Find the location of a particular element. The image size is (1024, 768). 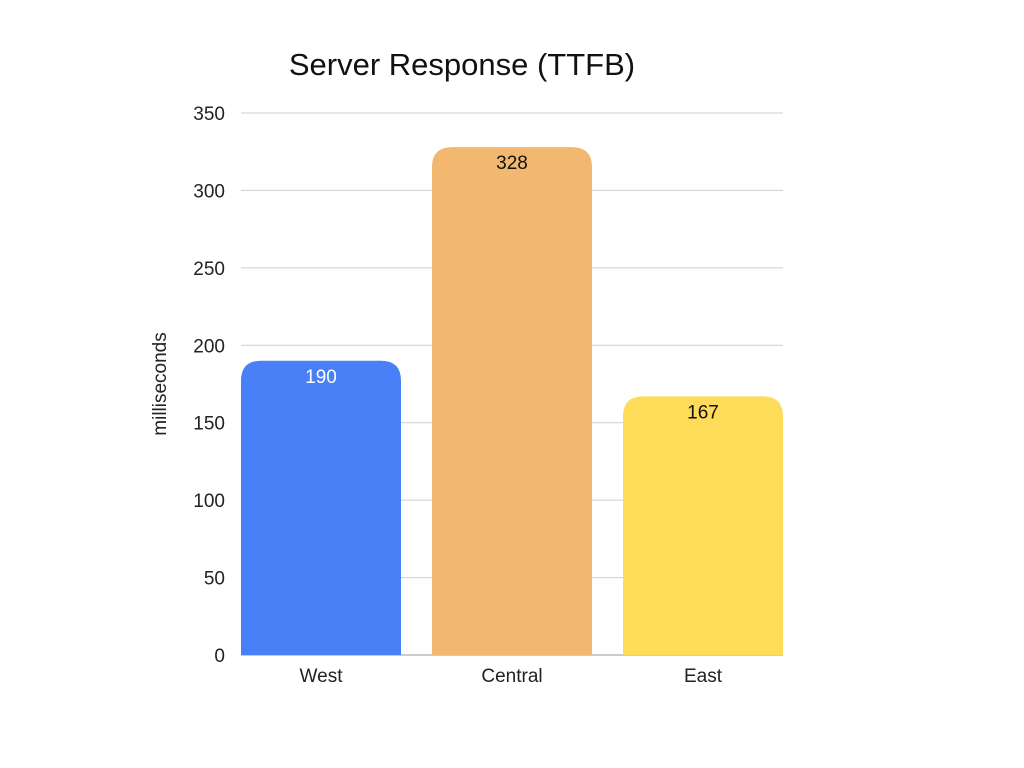

y-tick-label: 50 is located at coordinates (214, 579).